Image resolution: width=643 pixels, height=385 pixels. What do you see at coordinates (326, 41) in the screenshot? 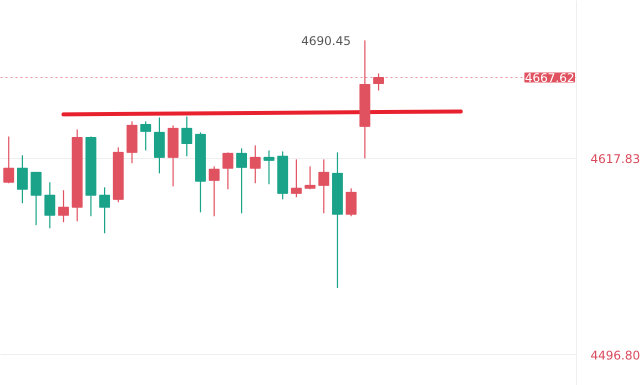
I see `annotation: 4690.45` at bounding box center [326, 41].